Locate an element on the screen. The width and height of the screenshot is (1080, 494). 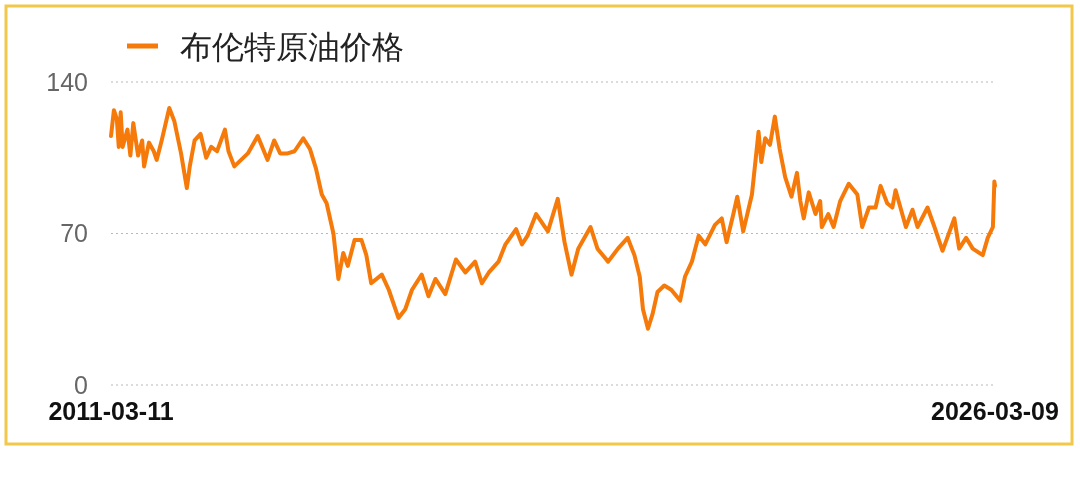
x-tick-label: 2011-03-11 is located at coordinates (111, 411).